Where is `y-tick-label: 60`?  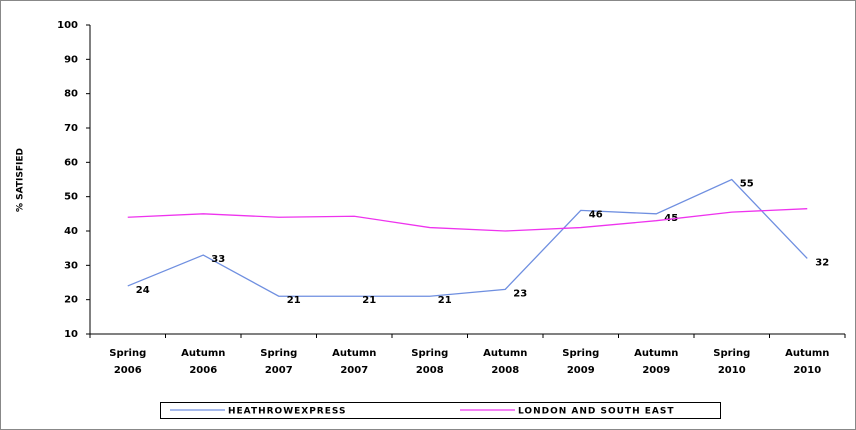
y-tick-label: 60 is located at coordinates (71, 162).